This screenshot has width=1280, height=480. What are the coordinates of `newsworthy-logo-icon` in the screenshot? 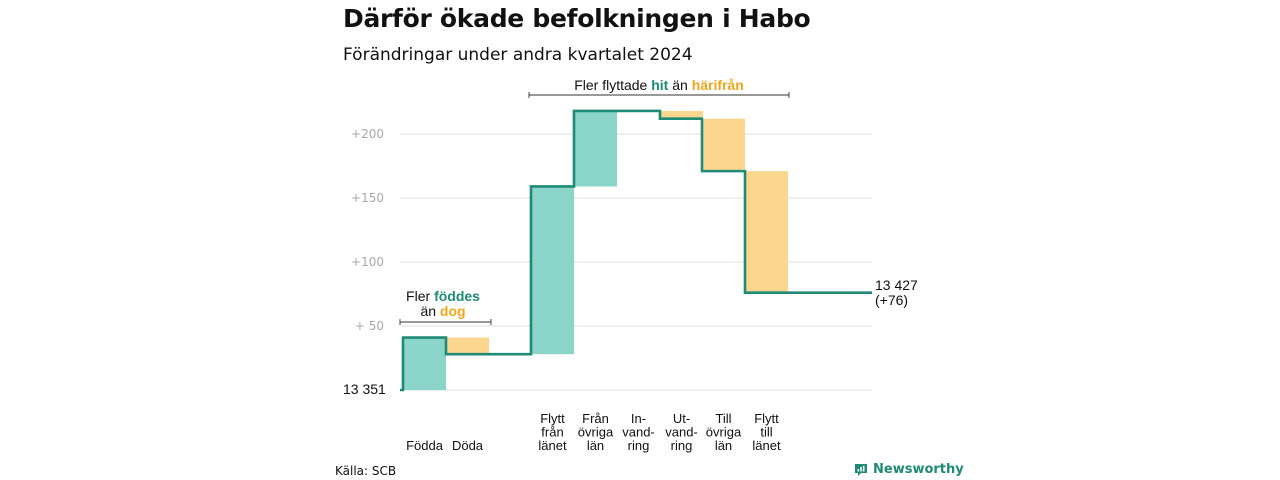 It's located at (861, 469).